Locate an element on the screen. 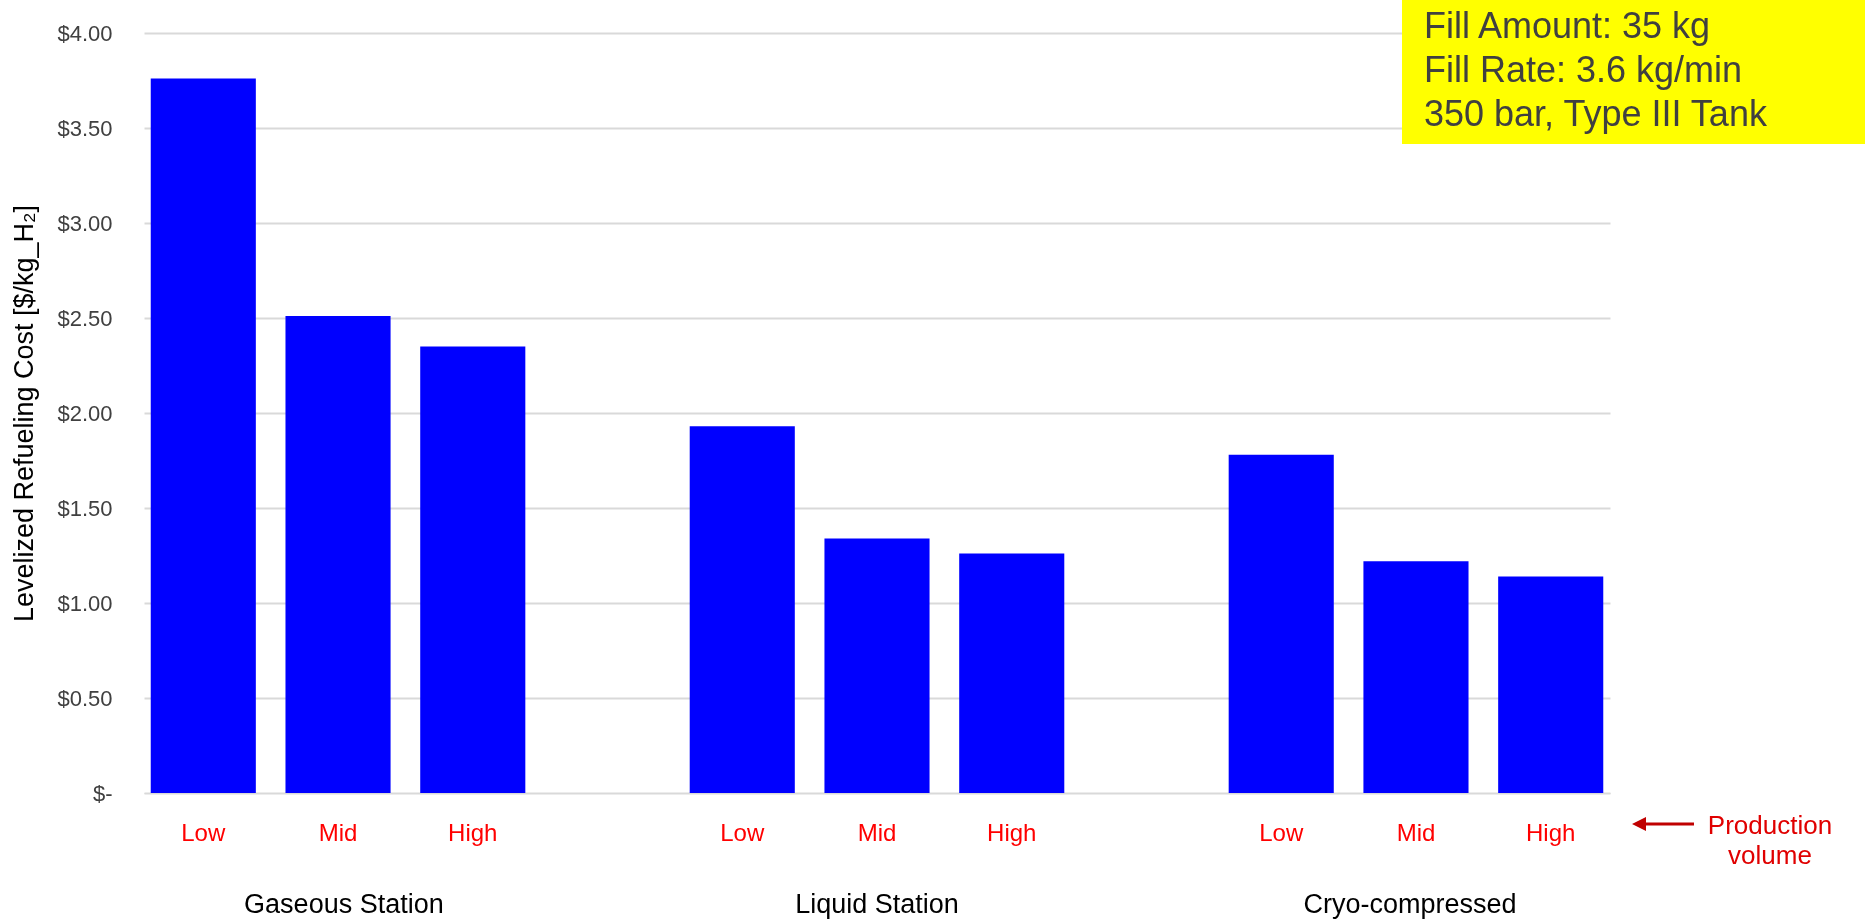 The height and width of the screenshot is (923, 1865). y-tick-label: $- is located at coordinates (102, 793).